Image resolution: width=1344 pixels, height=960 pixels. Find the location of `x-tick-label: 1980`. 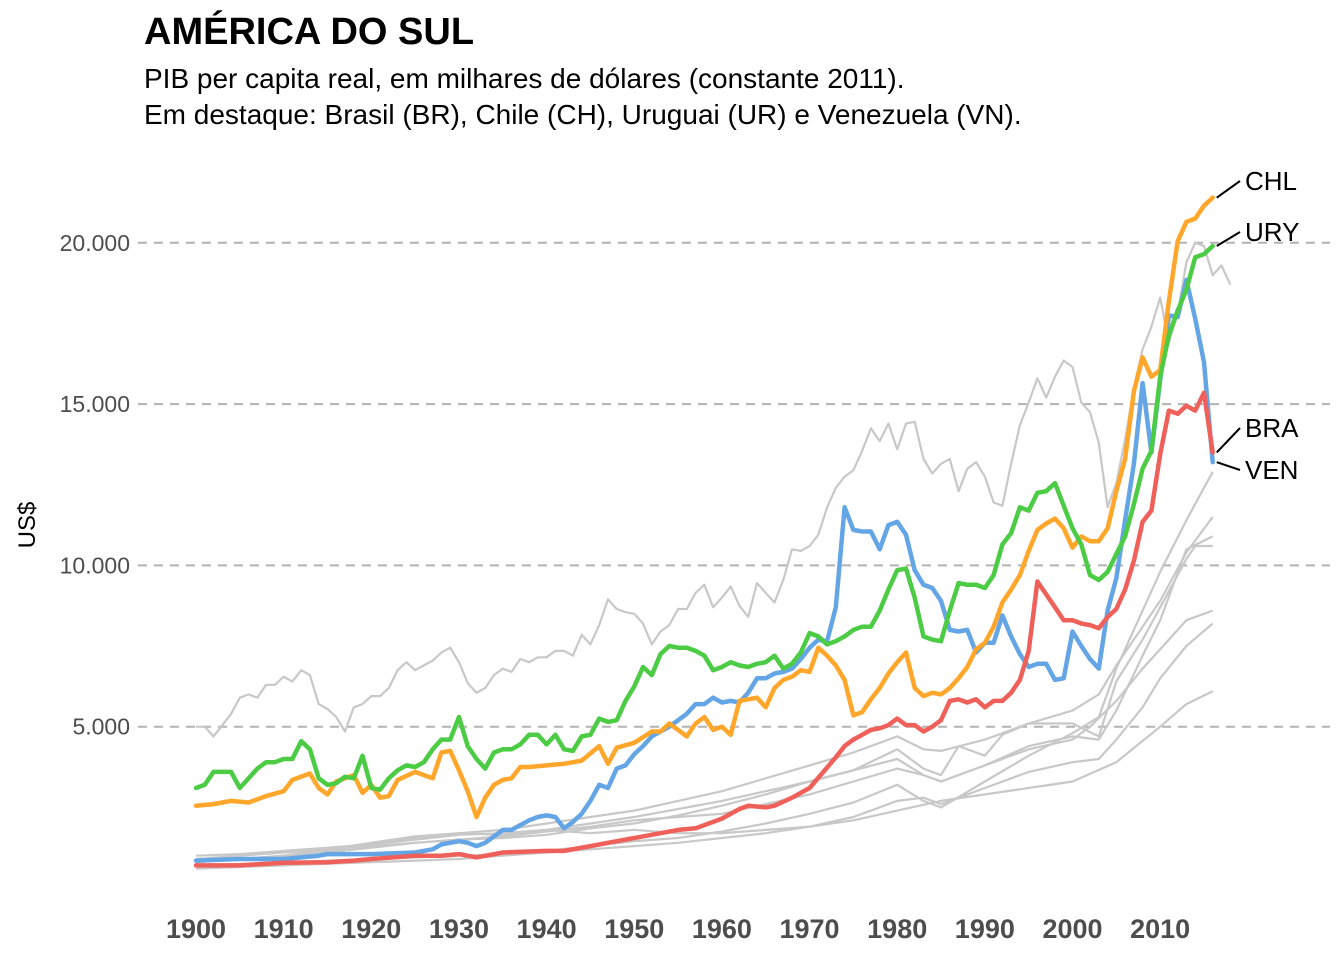

x-tick-label: 1980 is located at coordinates (897, 929).